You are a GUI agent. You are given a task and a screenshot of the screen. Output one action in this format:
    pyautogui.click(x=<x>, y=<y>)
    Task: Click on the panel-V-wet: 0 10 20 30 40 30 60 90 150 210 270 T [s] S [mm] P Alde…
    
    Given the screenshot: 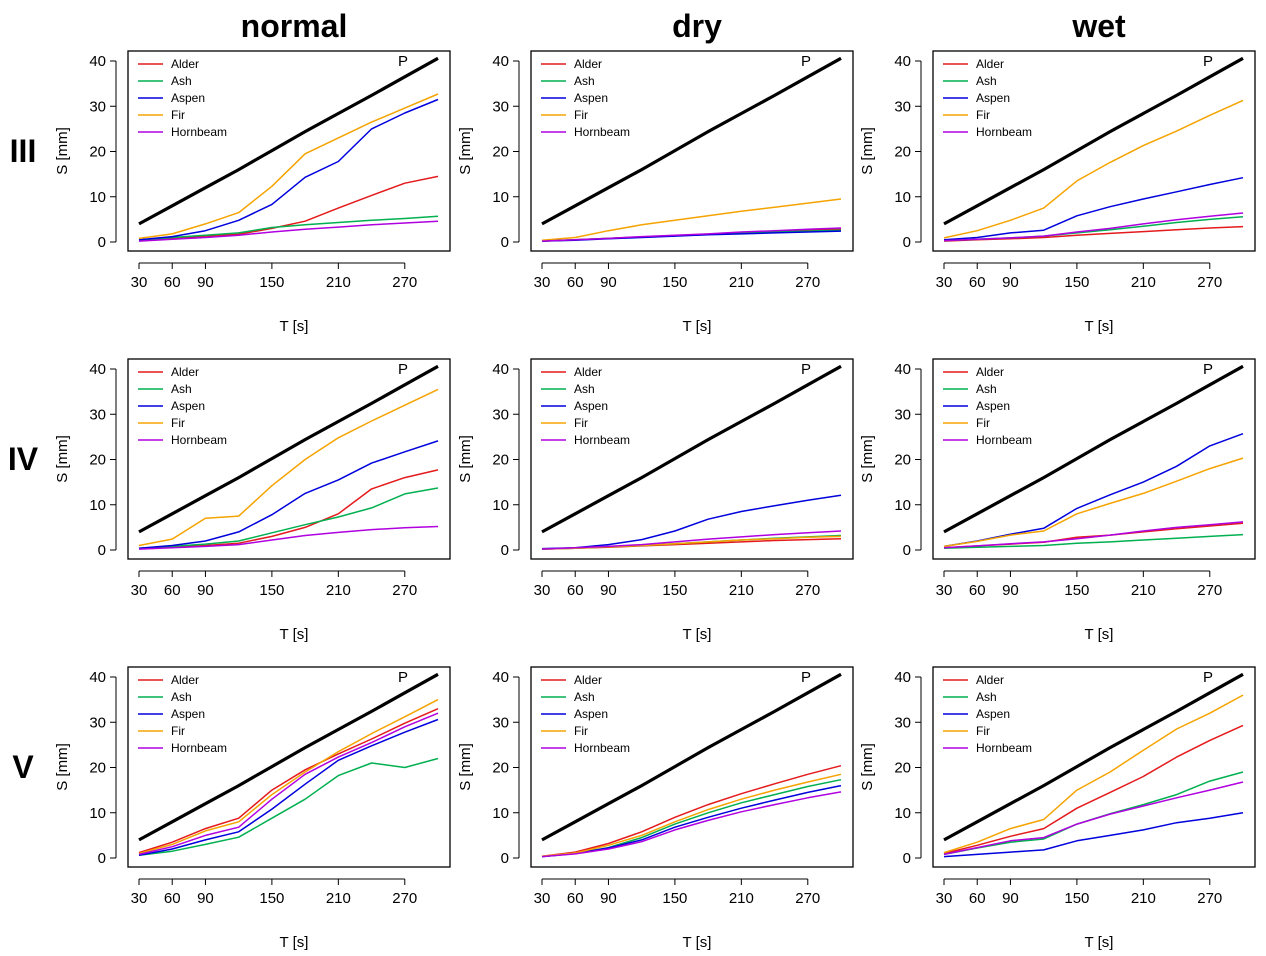 What is the action you would take?
    pyautogui.click(x=1057, y=808)
    